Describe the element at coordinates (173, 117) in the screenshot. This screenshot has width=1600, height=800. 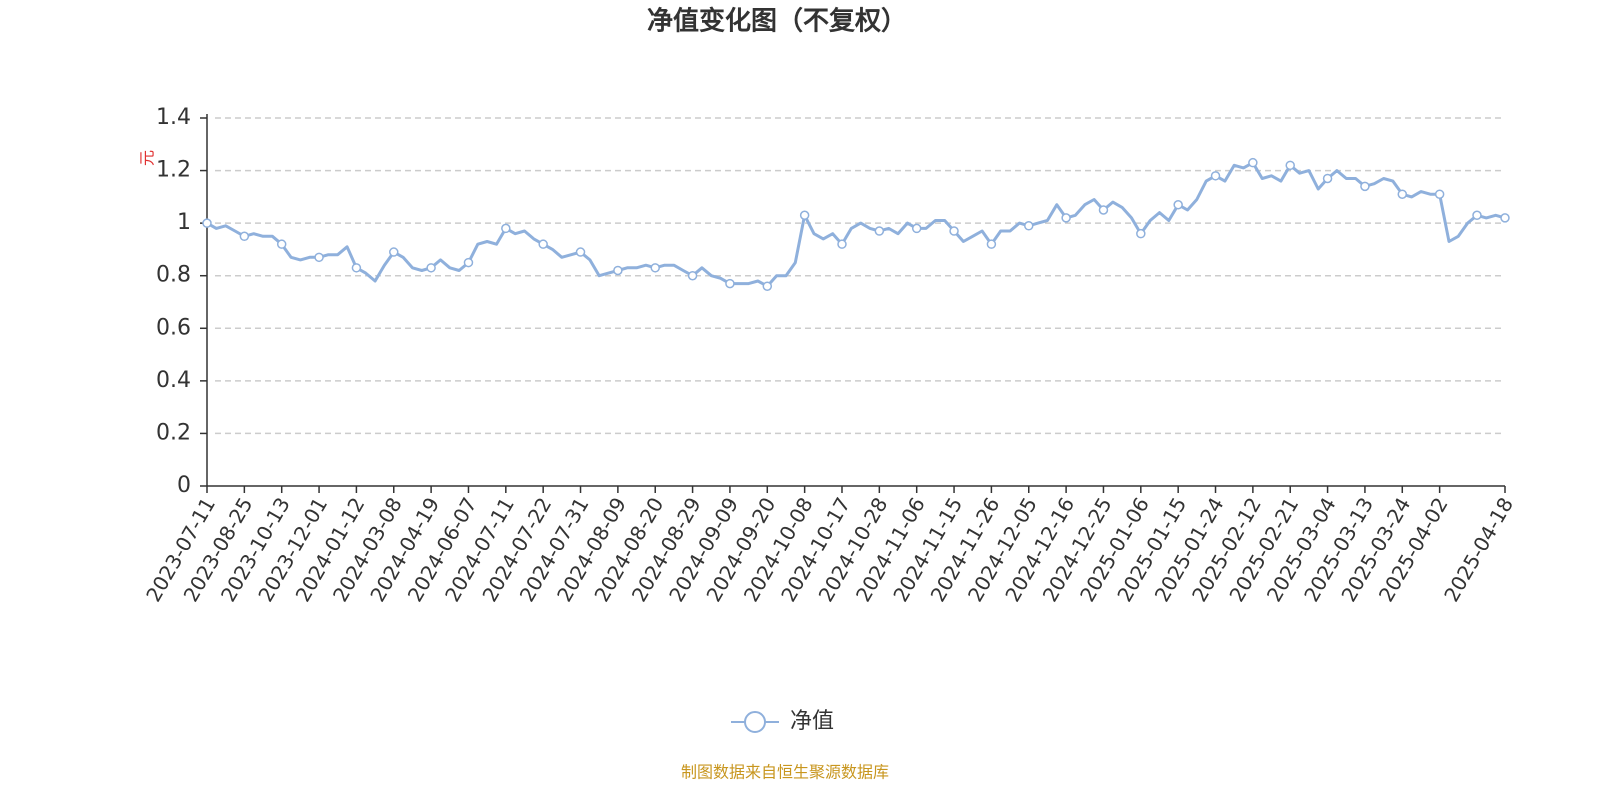
I see `y-tick-label: 1.4` at that location.